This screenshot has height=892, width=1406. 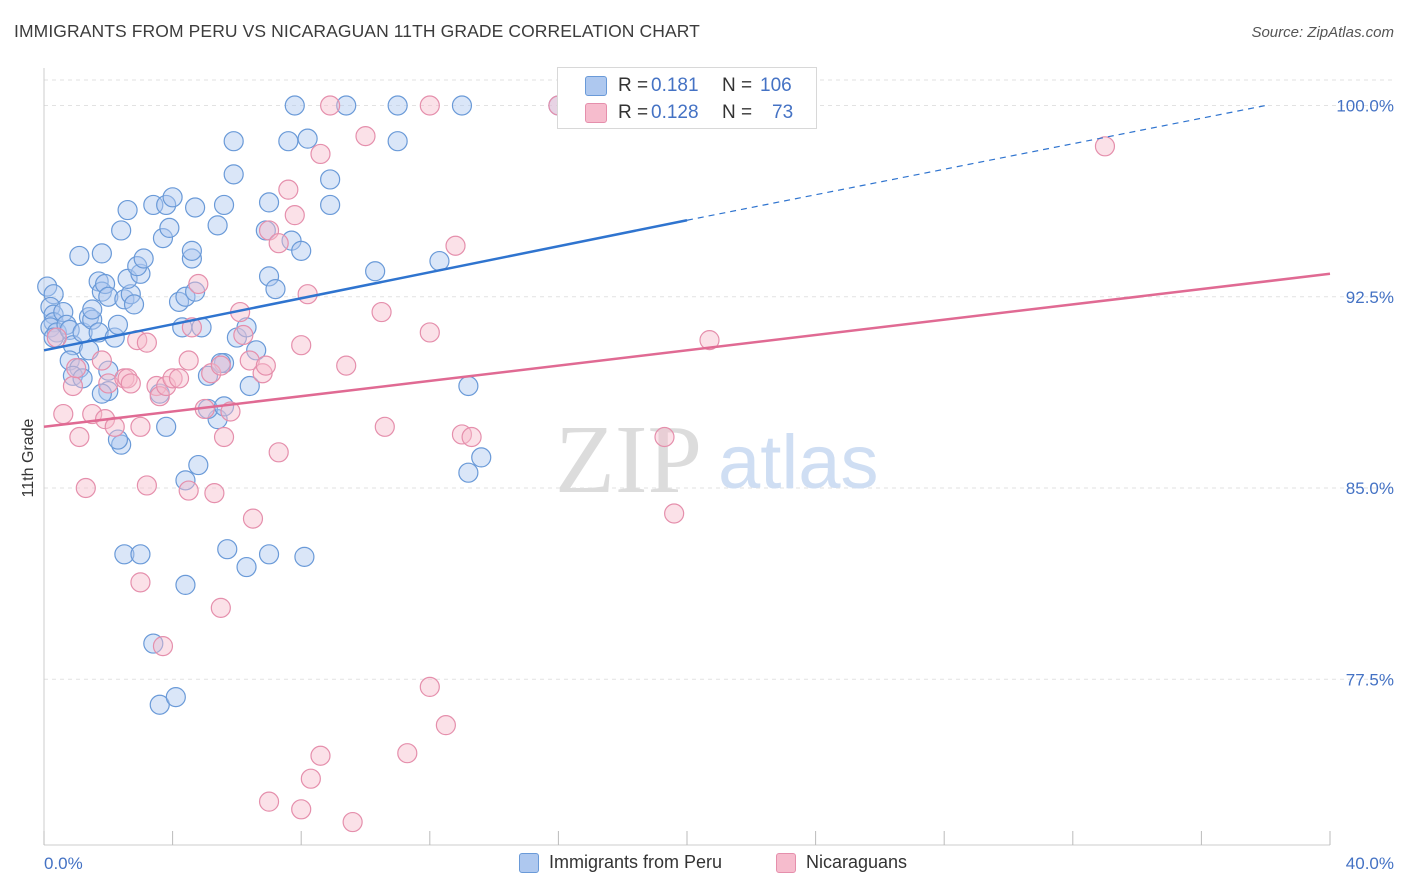 I want to click on bottom-legend: Immigrants from Peru Nicaraguans, so click(x=703, y=864).